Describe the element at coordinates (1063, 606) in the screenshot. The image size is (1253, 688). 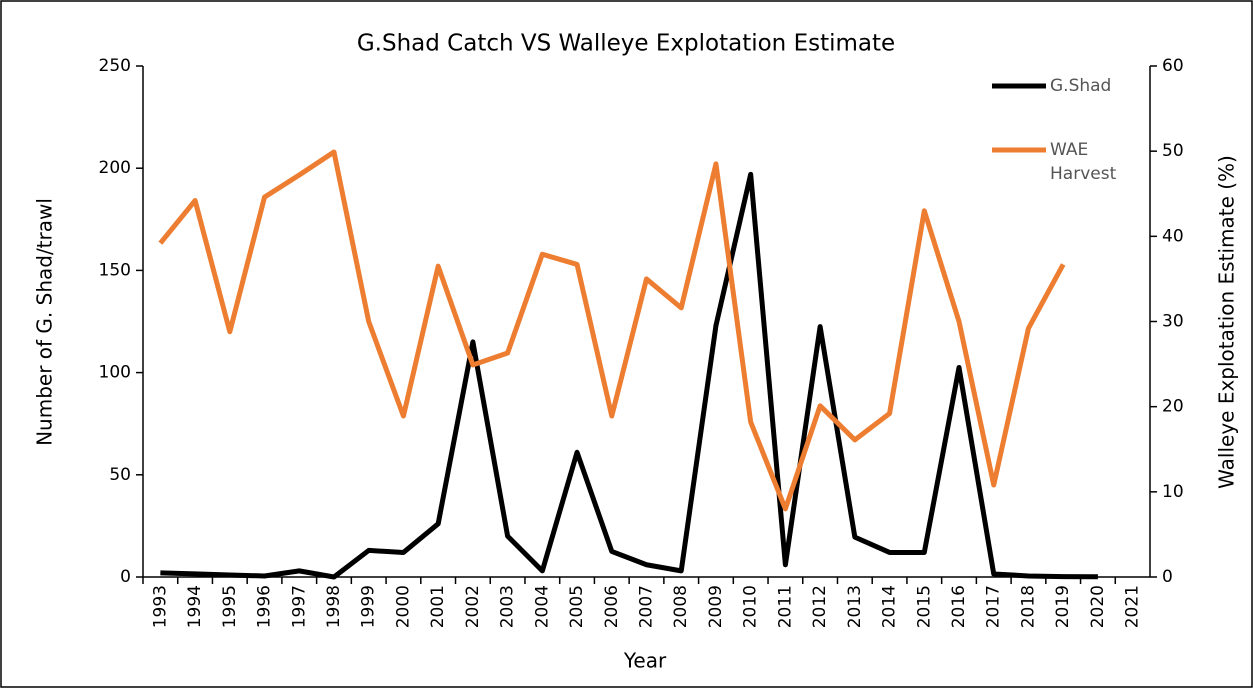
I see `x-tick-label: 2019` at that location.